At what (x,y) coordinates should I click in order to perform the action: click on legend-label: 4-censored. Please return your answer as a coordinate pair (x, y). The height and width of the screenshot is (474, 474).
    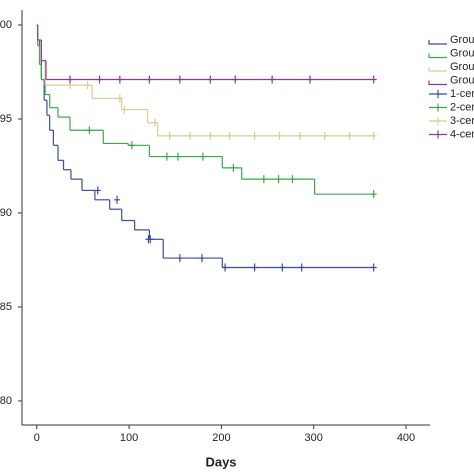
    Looking at the image, I should click on (462, 134).